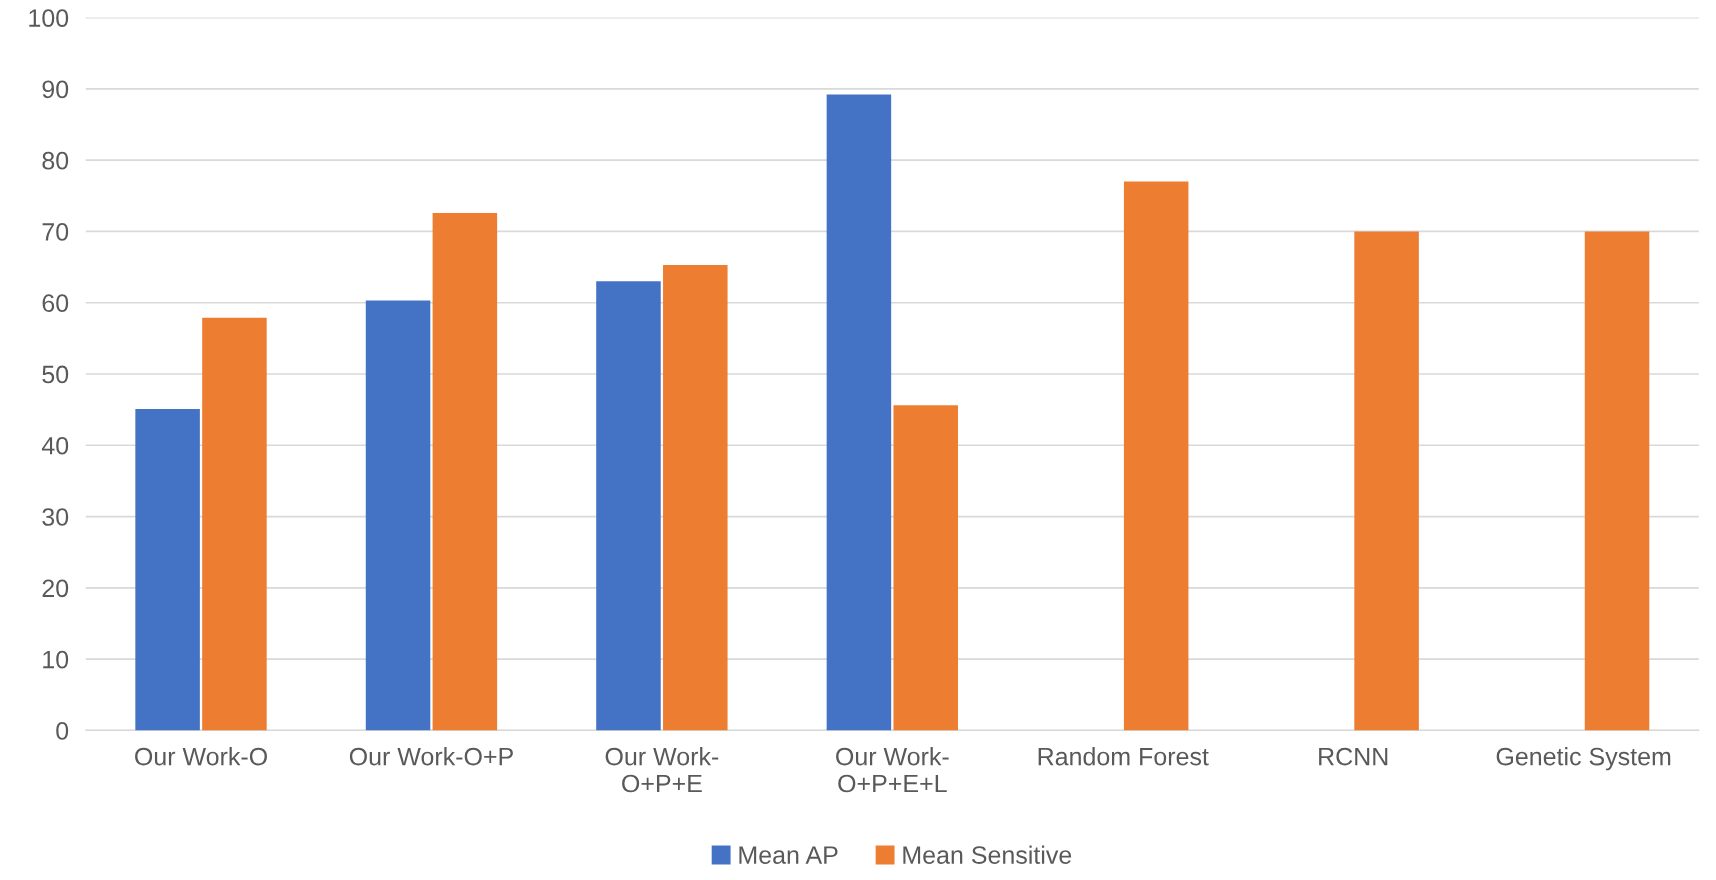 The width and height of the screenshot is (1716, 880). Describe the element at coordinates (1353, 756) in the screenshot. I see `x-tick-label: RCNN` at that location.